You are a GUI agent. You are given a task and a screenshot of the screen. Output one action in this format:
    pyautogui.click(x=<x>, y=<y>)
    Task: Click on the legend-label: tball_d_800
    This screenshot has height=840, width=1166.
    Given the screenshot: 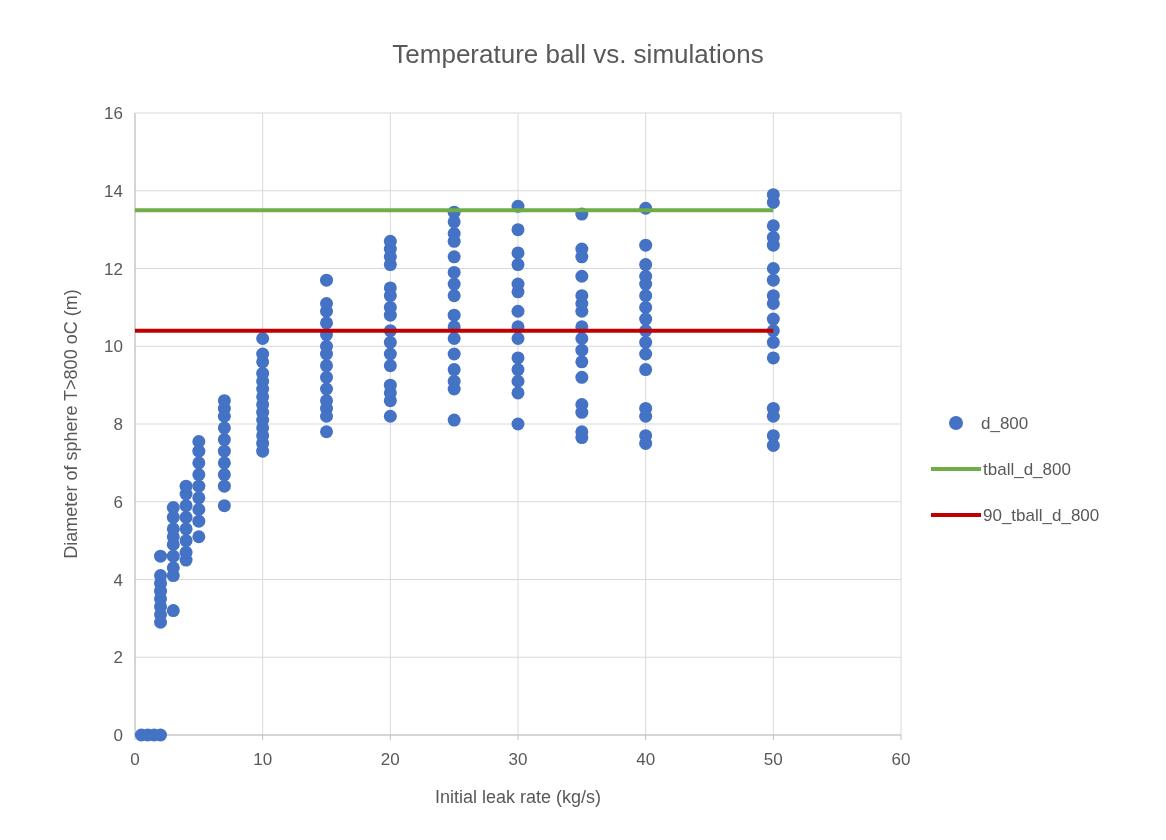 What is the action you would take?
    pyautogui.click(x=1027, y=469)
    